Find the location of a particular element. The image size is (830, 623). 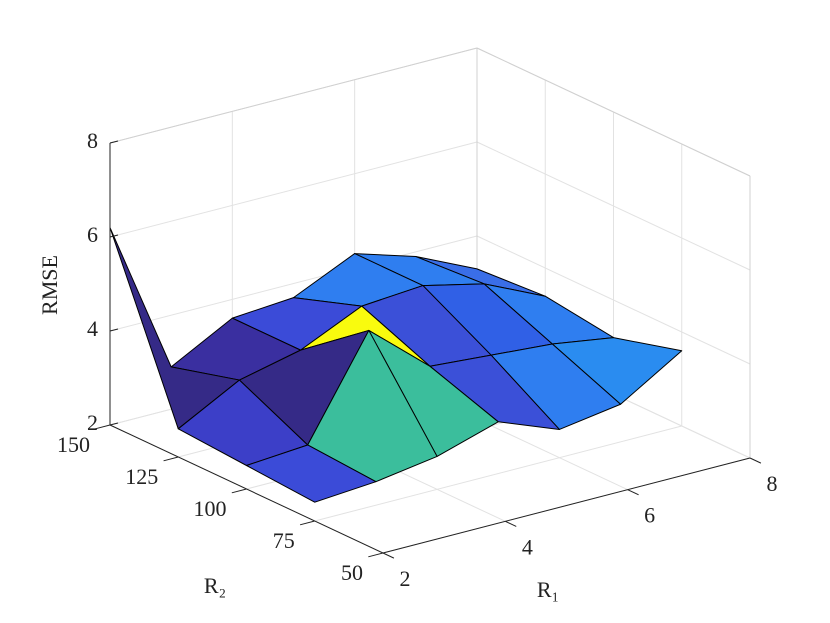

x-tick-label: 4 is located at coordinates (527, 546).